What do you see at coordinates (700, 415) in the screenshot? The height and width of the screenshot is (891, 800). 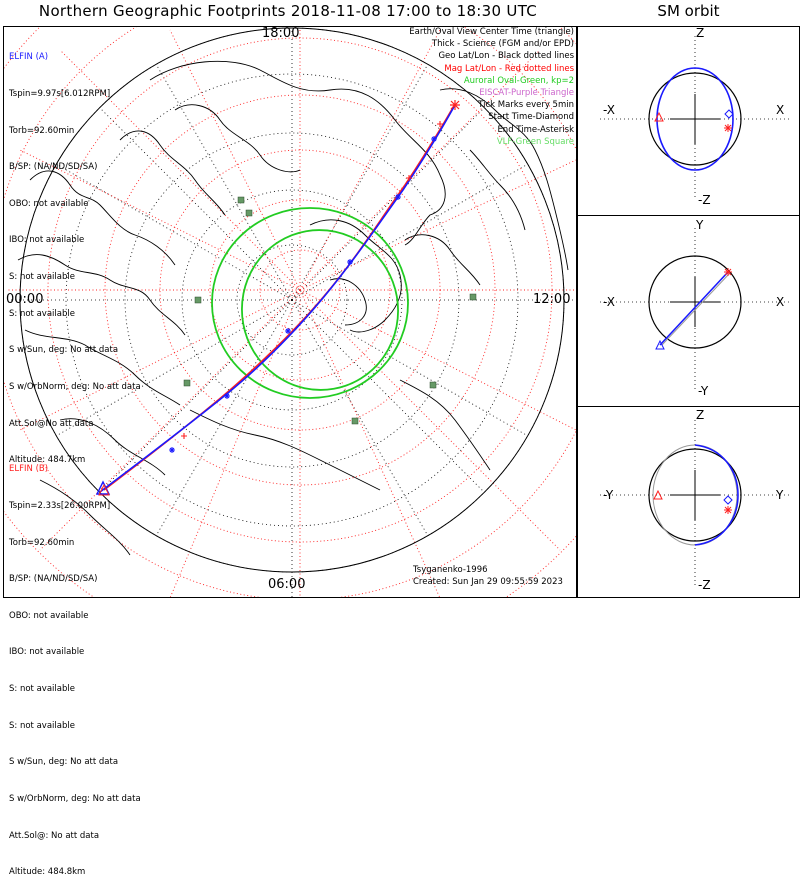 I see `sm3-top: Z` at bounding box center [700, 415].